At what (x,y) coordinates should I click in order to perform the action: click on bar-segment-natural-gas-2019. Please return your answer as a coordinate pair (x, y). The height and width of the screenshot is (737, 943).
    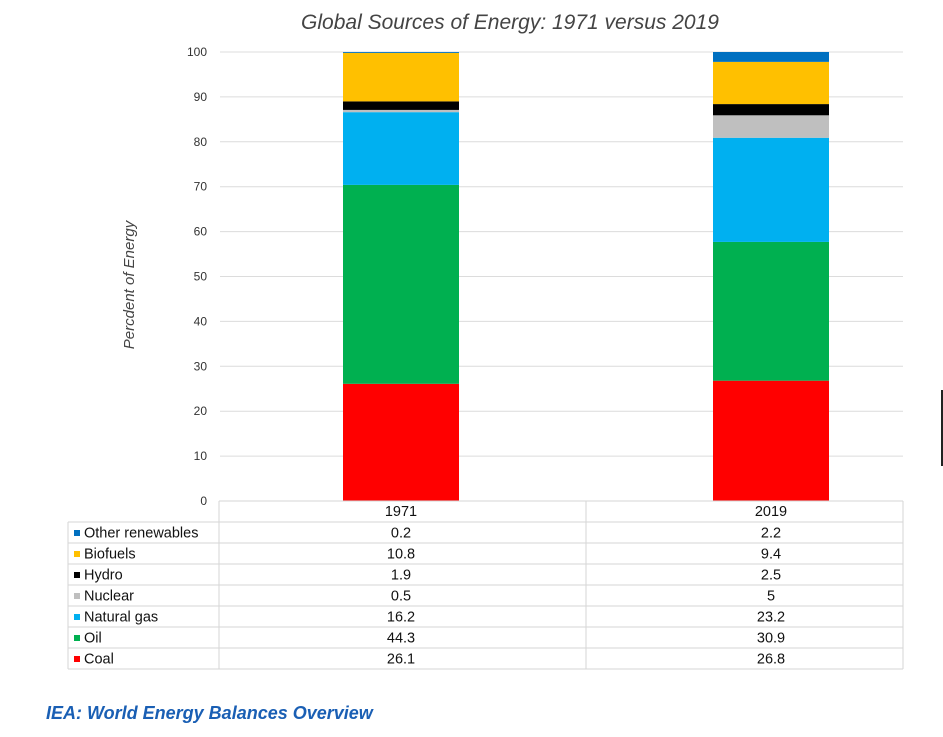
    Looking at the image, I should click on (771, 189).